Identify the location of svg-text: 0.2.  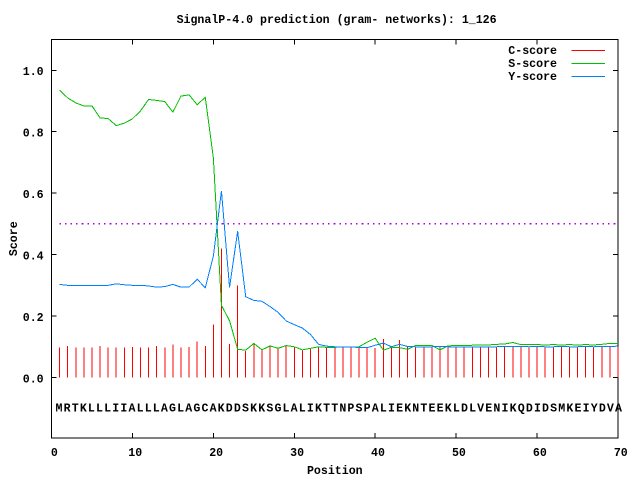
(33, 318).